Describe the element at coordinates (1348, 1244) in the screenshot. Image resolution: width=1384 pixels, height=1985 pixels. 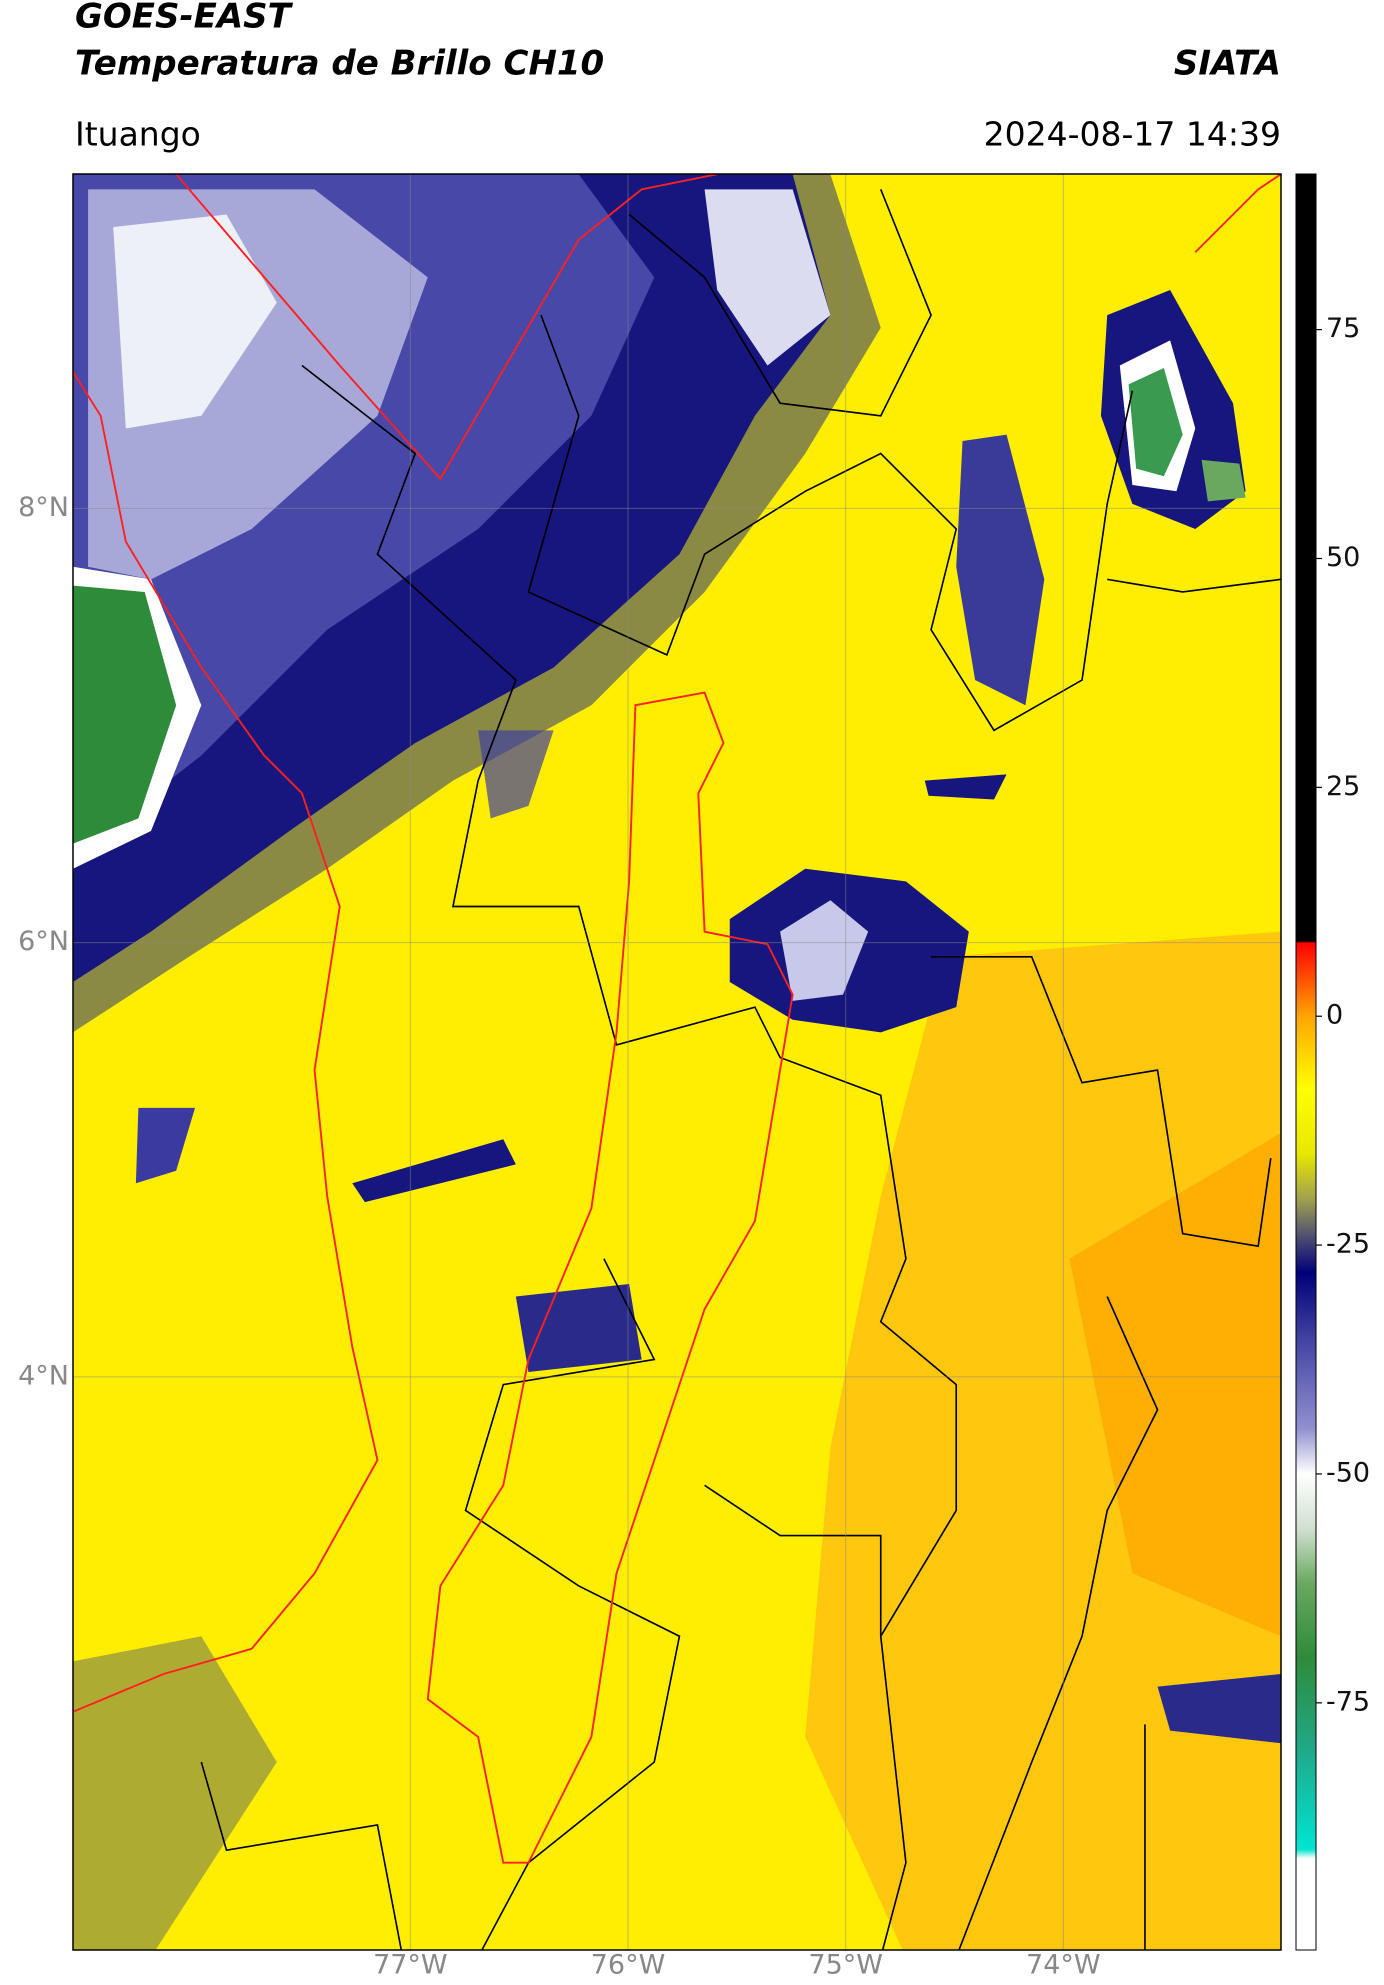
I see `colorbar-tick-label: -25` at that location.